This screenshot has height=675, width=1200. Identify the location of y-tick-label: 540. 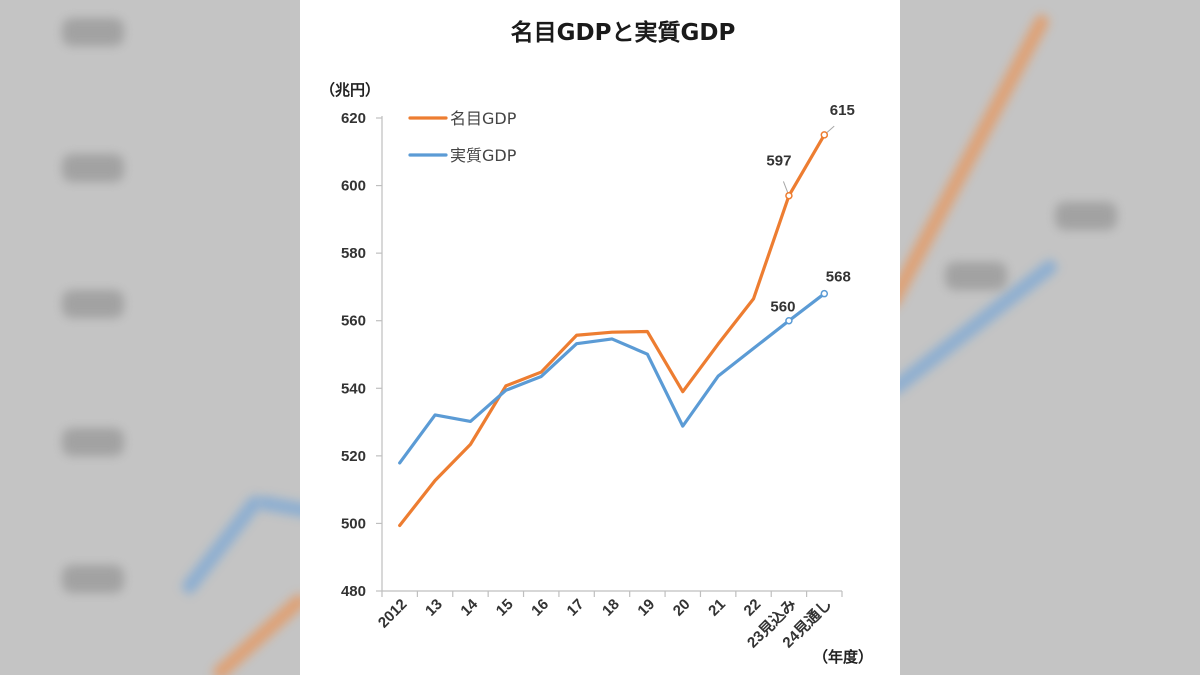
(353, 388).